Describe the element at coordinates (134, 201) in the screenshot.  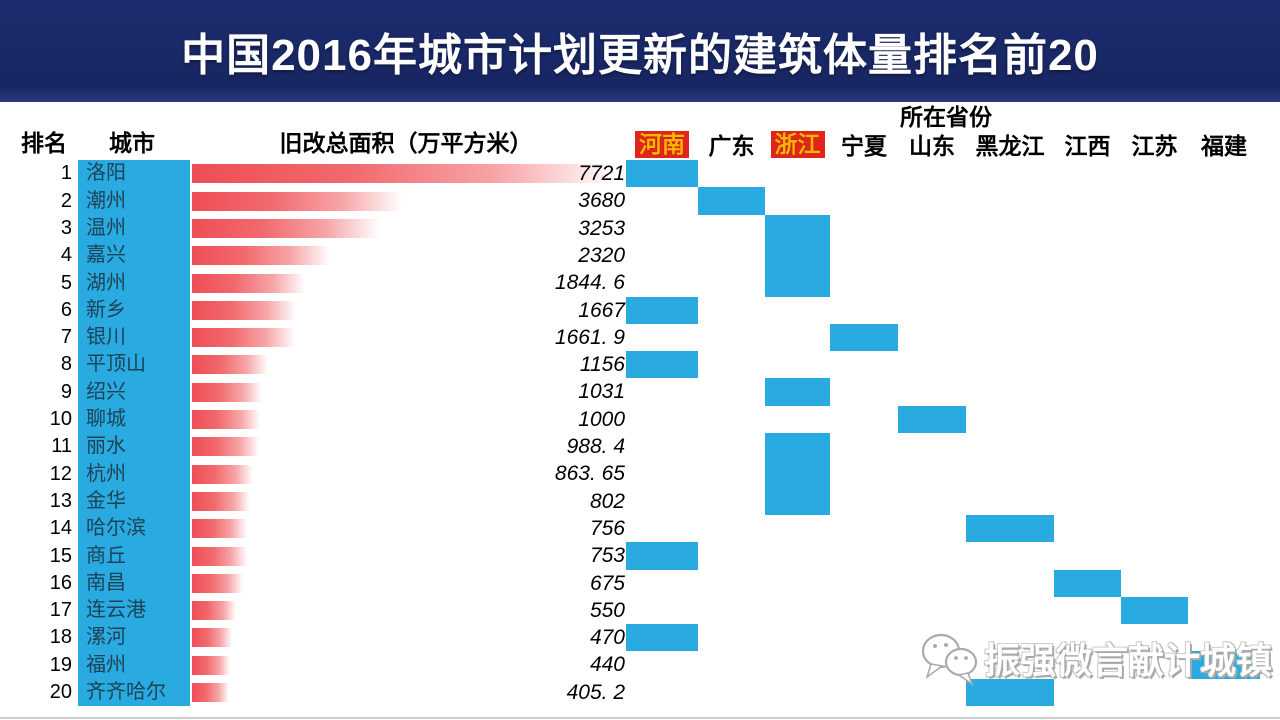
I see `city-cell: 潮州` at that location.